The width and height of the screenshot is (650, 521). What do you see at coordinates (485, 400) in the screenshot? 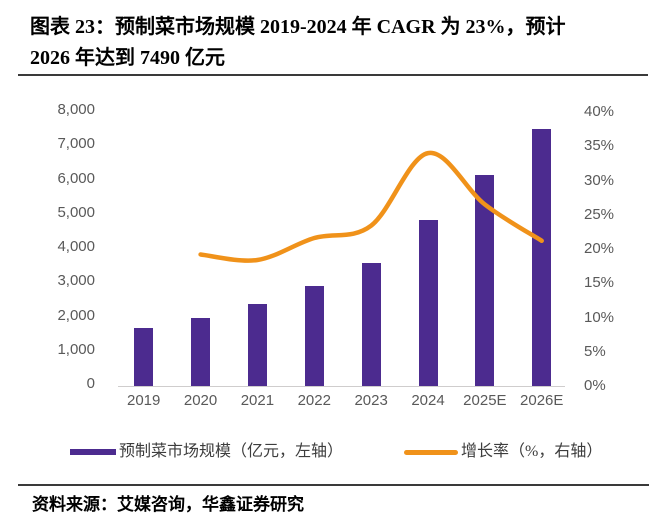
I see `x-axis-label: 2025E` at bounding box center [485, 400].